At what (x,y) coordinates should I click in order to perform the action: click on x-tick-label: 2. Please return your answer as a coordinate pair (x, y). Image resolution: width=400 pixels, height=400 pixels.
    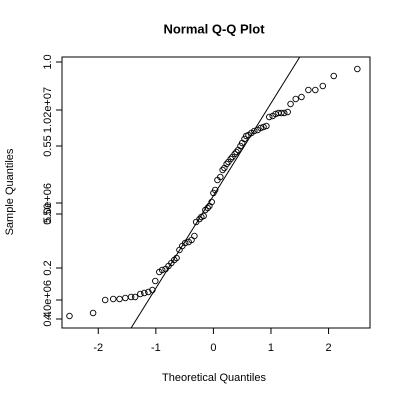
    Looking at the image, I should click on (328, 348).